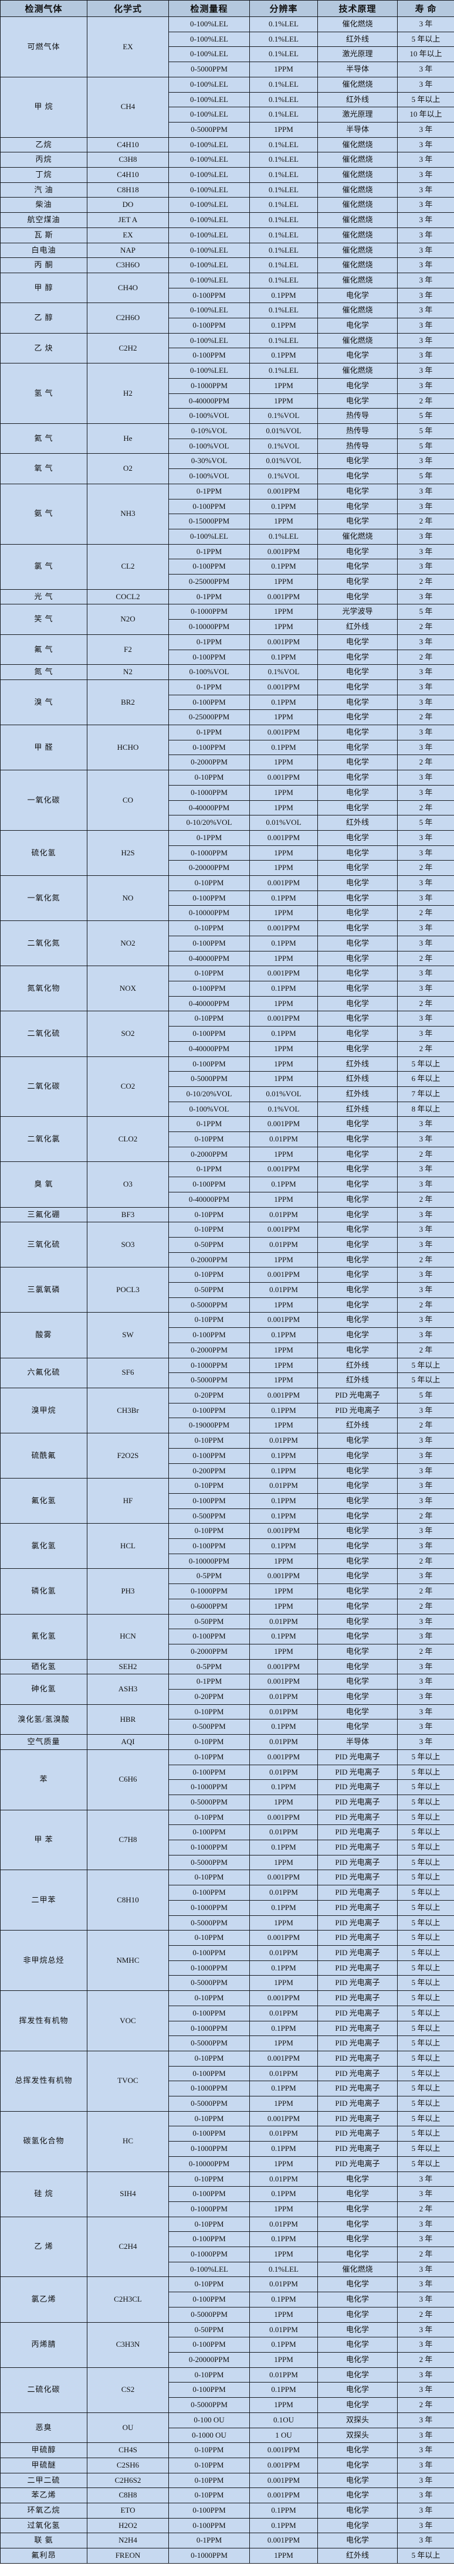  Describe the element at coordinates (425, 115) in the screenshot. I see `lifespan-cell: 10 年以上` at that location.